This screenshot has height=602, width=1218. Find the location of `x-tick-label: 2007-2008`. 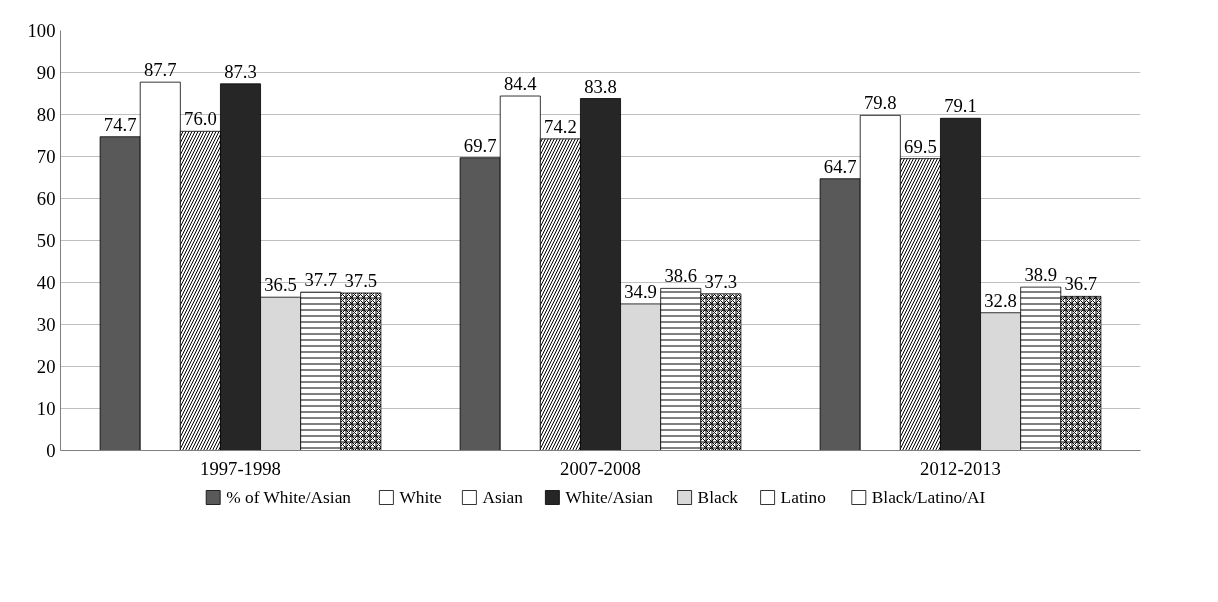

x-tick-label: 2007-2008 is located at coordinates (600, 468).